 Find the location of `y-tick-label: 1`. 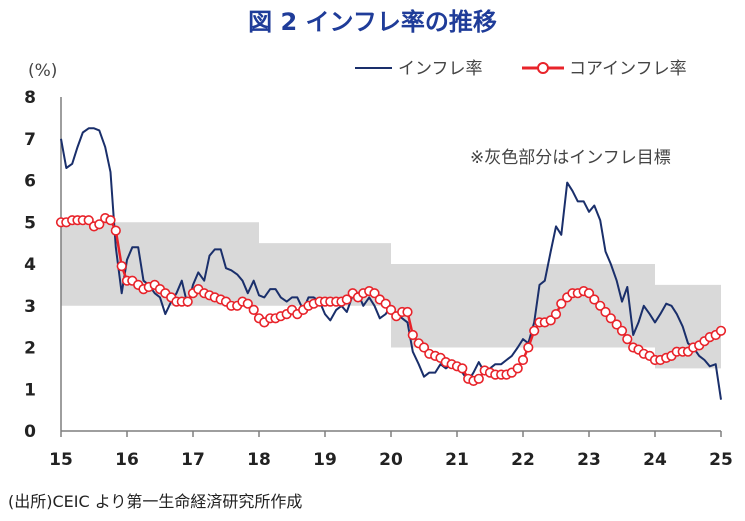

y-tick-label: 1 is located at coordinates (30, 390).